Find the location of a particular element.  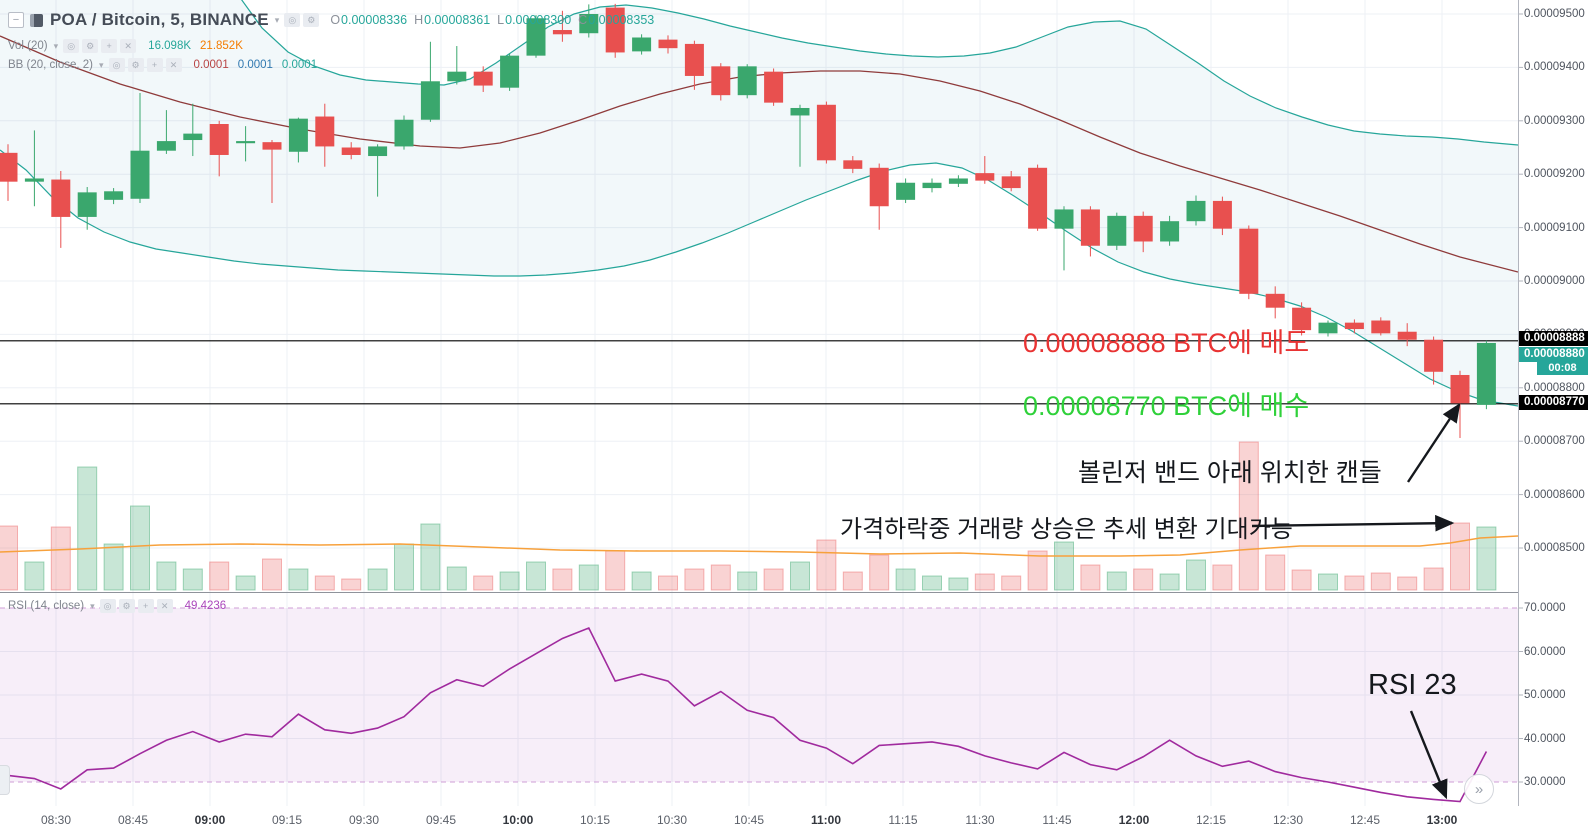

bb-indicator-title: BB (20, close, 2) is located at coordinates (51, 65).